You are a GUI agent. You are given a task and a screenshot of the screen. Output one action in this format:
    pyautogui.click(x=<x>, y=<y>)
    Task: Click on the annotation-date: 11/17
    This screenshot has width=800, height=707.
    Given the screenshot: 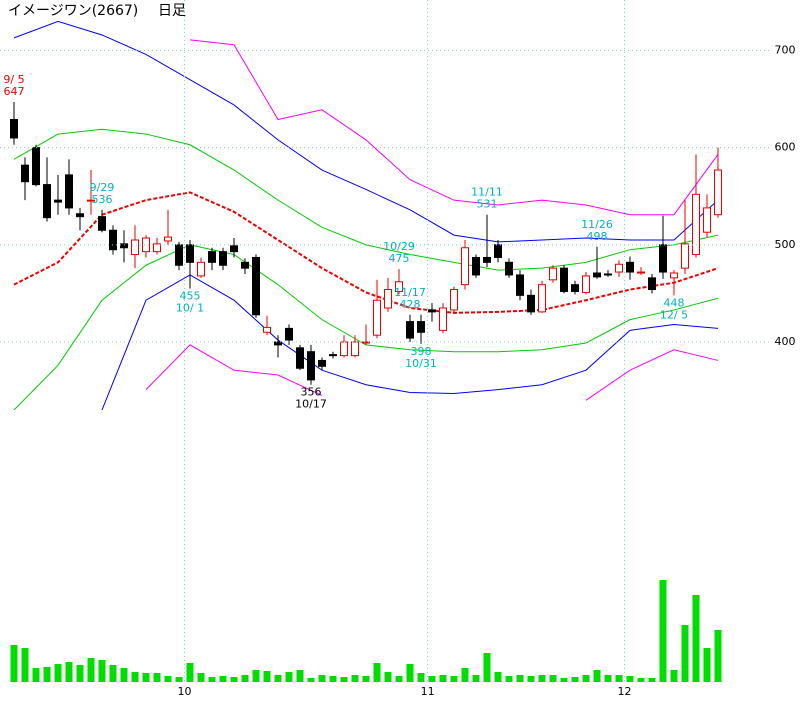 What is the action you would take?
    pyautogui.click(x=410, y=292)
    